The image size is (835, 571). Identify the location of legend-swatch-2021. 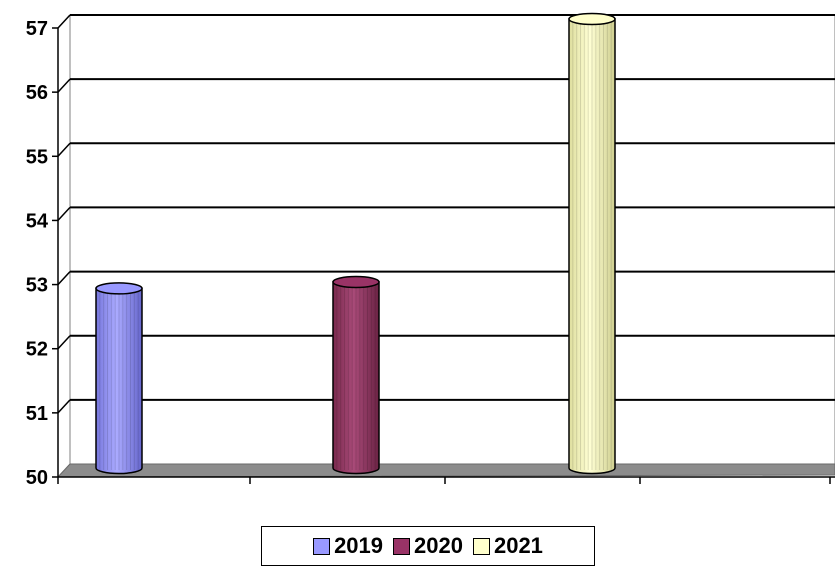
(481, 546).